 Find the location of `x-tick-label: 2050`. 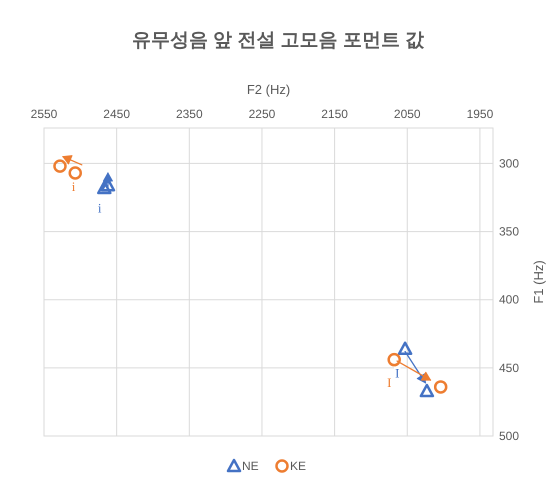

x-tick-label: 2050 is located at coordinates (407, 114).